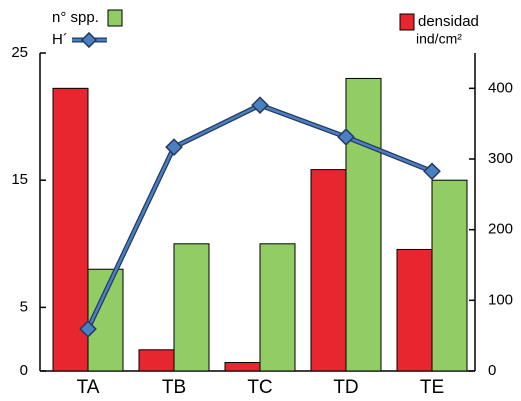 The image size is (521, 401). I want to click on y2-tick-label: 200, so click(500, 229).